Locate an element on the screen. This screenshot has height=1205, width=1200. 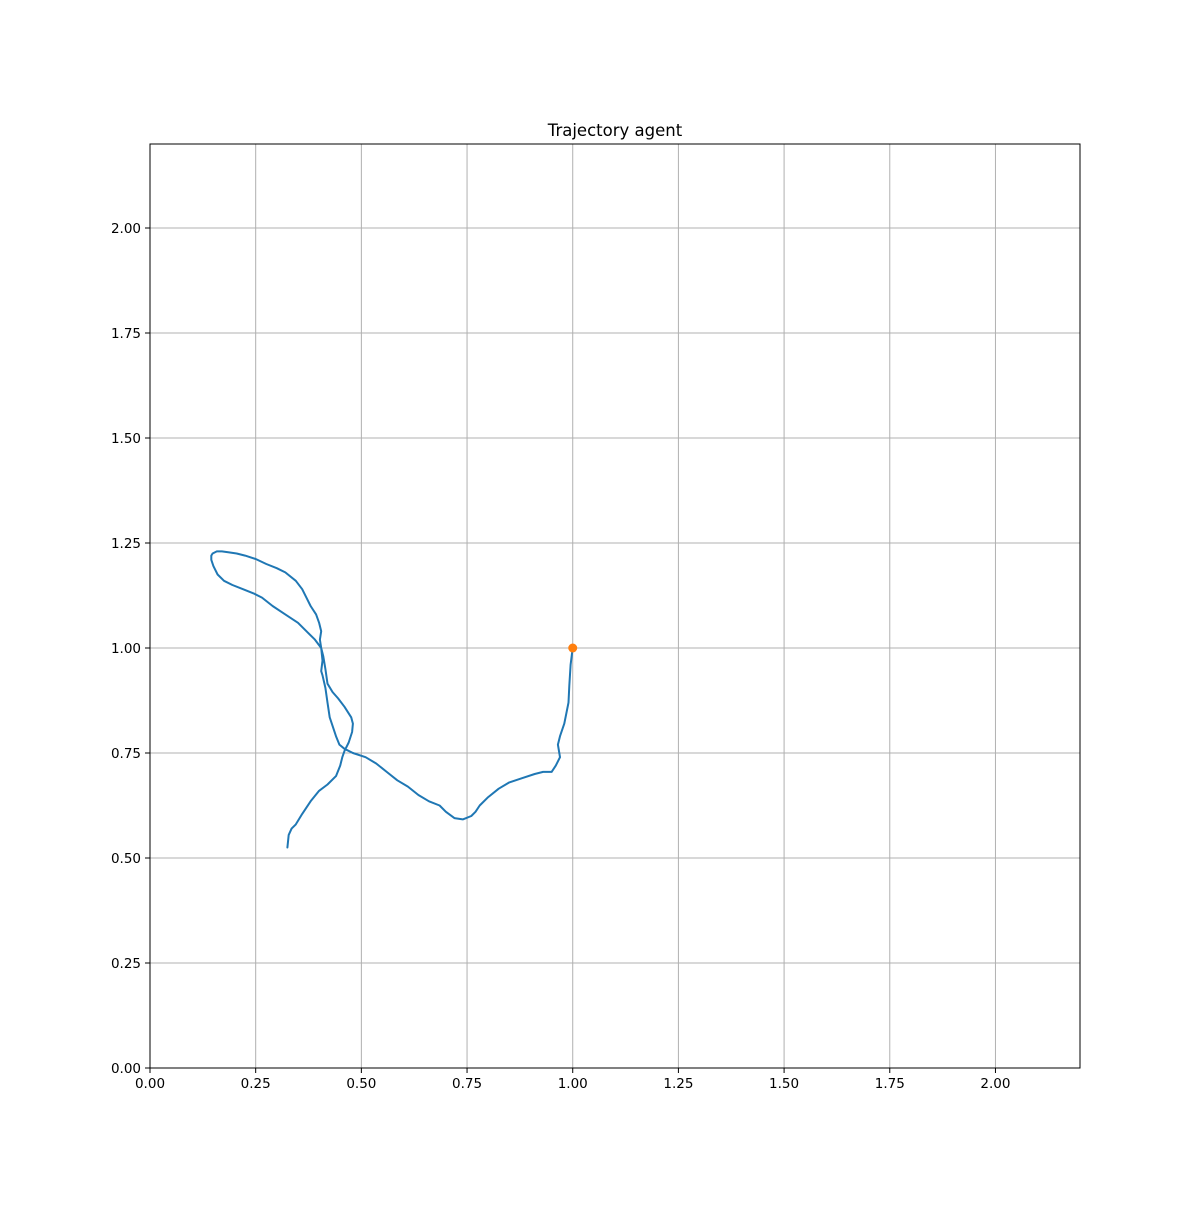
x-tick-label: 0.75 is located at coordinates (467, 1084).